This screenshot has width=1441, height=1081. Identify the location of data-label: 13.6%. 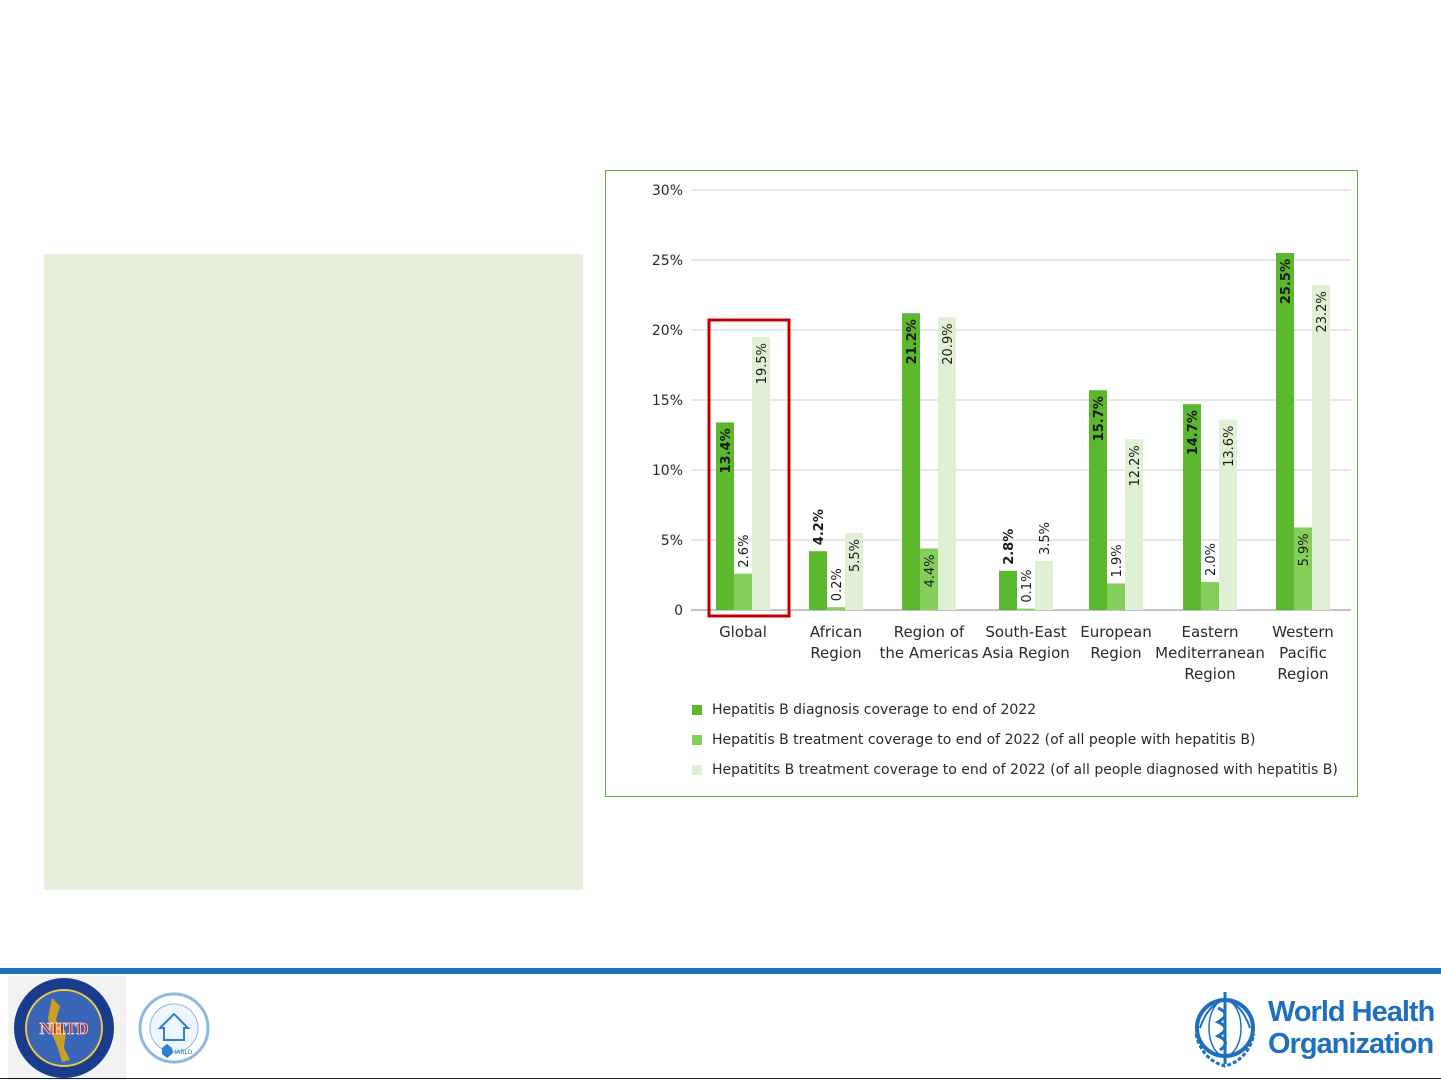
(1229, 446).